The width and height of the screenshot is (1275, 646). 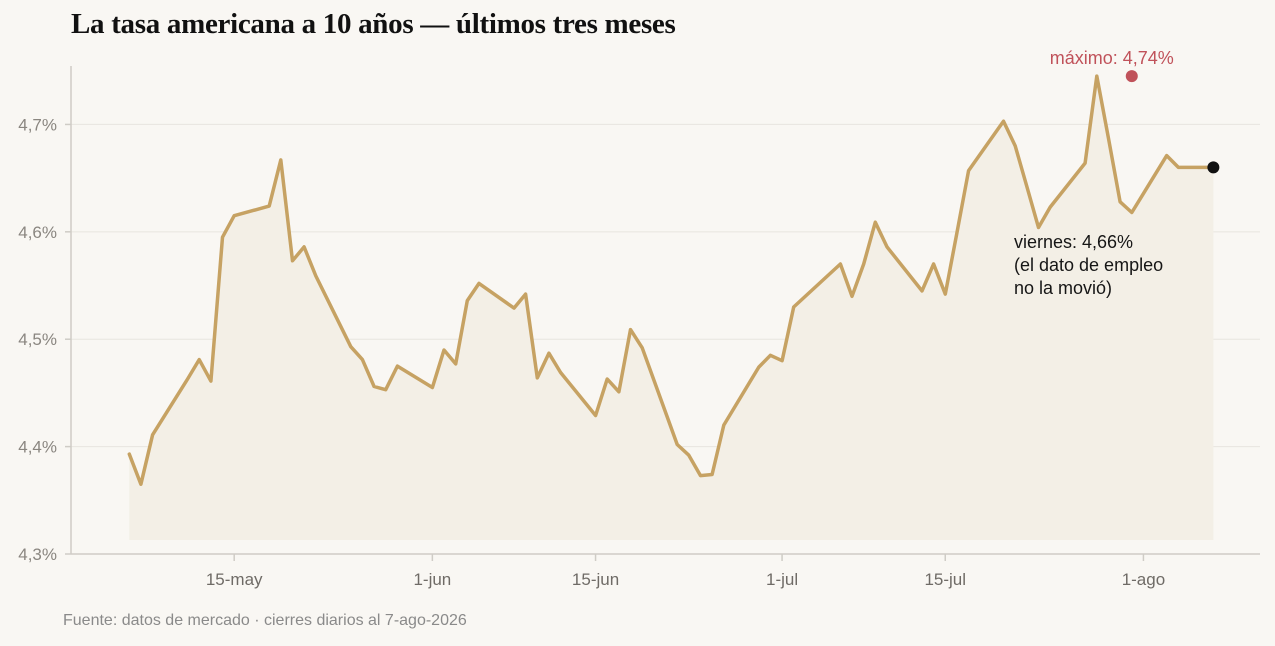 What do you see at coordinates (432, 579) in the screenshot?
I see `x-tick-label: 1-jun` at bounding box center [432, 579].